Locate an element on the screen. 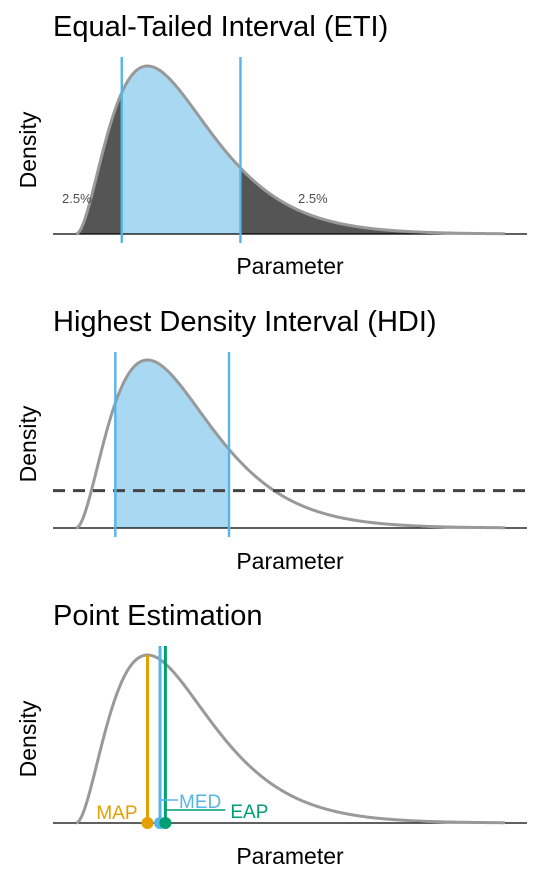 This screenshot has height=885, width=540. med-label: MED is located at coordinates (200, 802).